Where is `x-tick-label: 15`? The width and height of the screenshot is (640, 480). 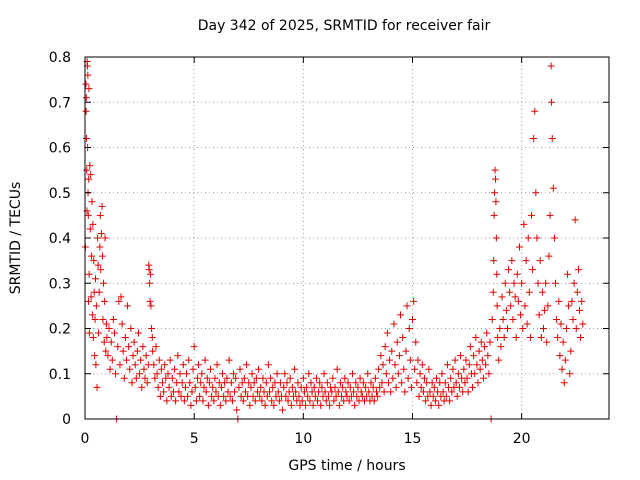 x-tick-label: 15 is located at coordinates (413, 439).